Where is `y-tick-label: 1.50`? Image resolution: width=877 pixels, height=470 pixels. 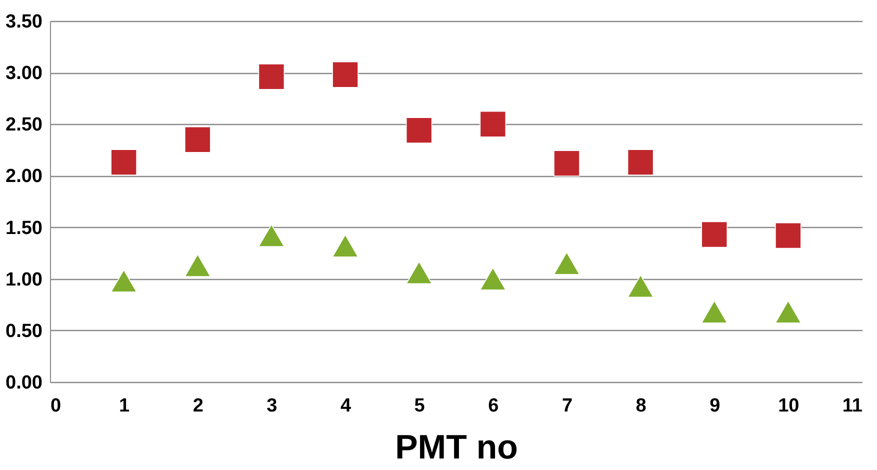 y-tick-label: 1.50 is located at coordinates (24, 228).